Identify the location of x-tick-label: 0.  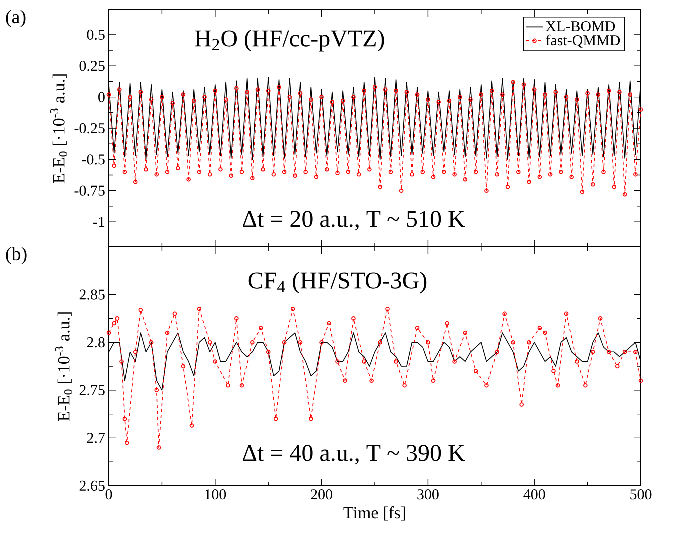
(109, 495).